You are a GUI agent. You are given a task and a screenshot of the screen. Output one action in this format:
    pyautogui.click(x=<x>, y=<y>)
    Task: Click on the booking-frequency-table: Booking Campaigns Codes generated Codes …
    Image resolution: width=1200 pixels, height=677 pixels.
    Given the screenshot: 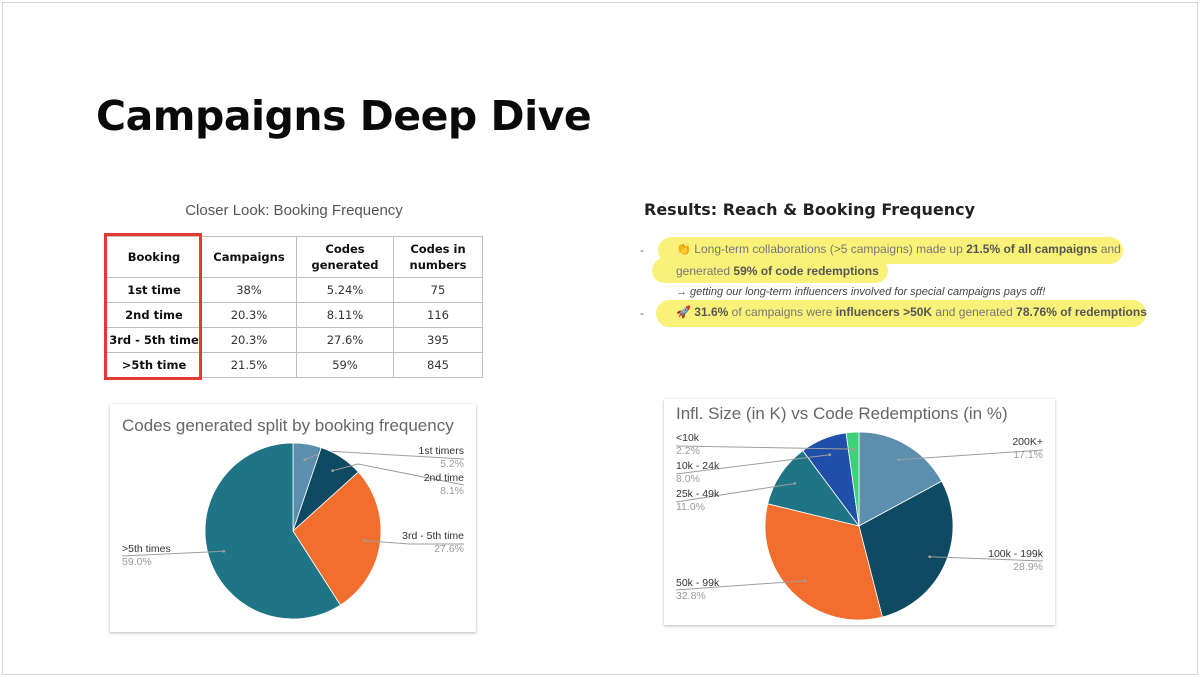 What is the action you would take?
    pyautogui.click(x=294, y=307)
    